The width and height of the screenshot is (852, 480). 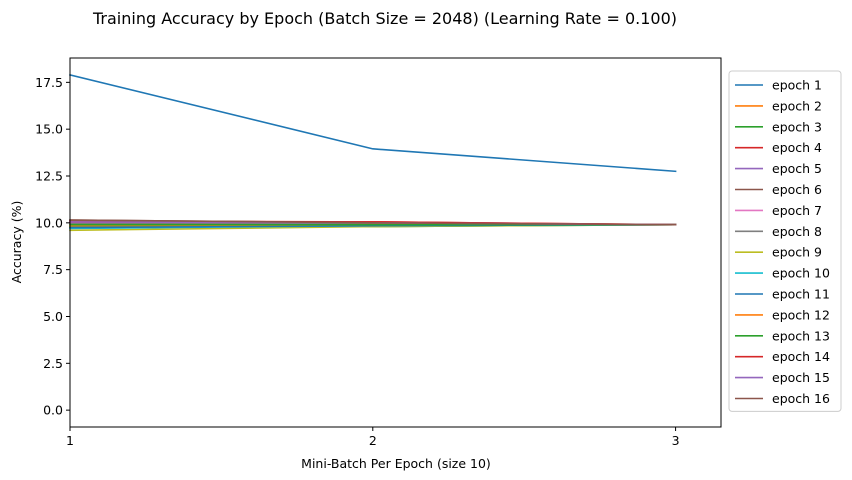 What do you see at coordinates (801, 273) in the screenshot?
I see `legend-label: epoch 10` at bounding box center [801, 273].